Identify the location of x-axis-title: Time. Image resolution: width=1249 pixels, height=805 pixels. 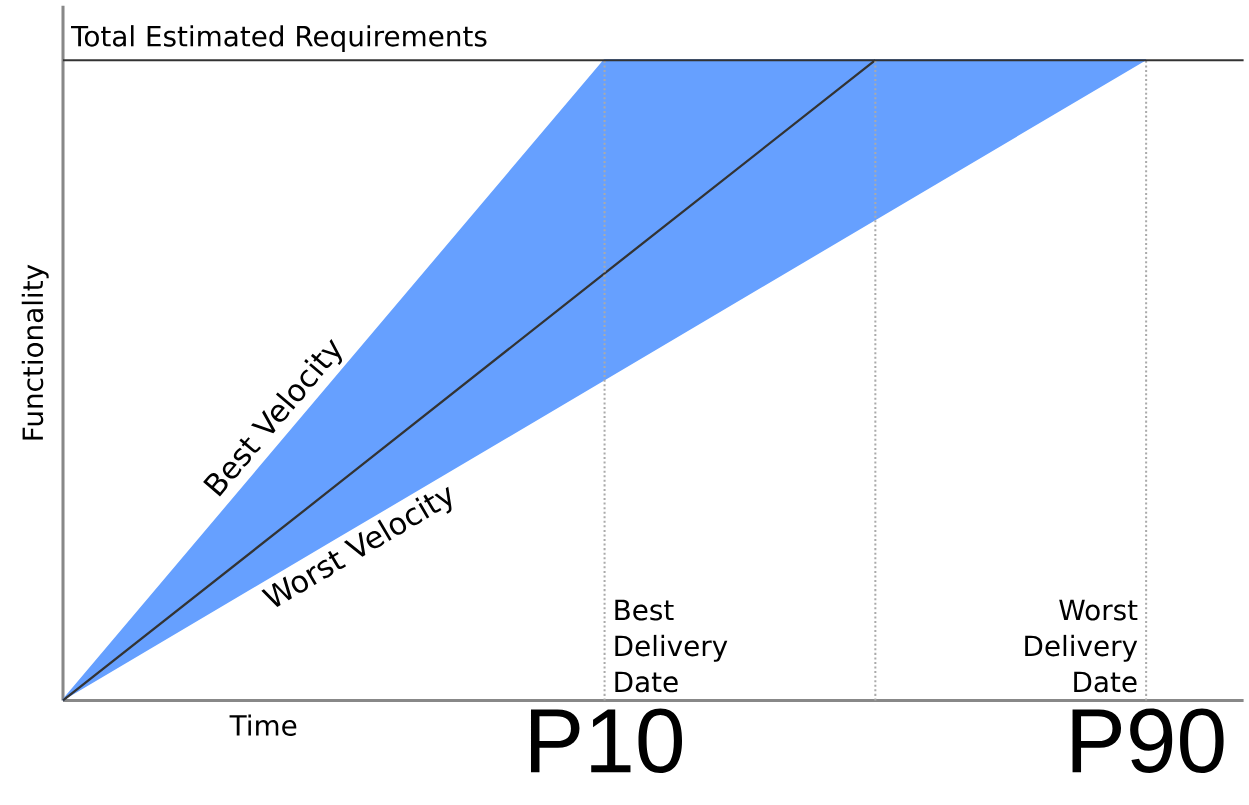
(263, 725).